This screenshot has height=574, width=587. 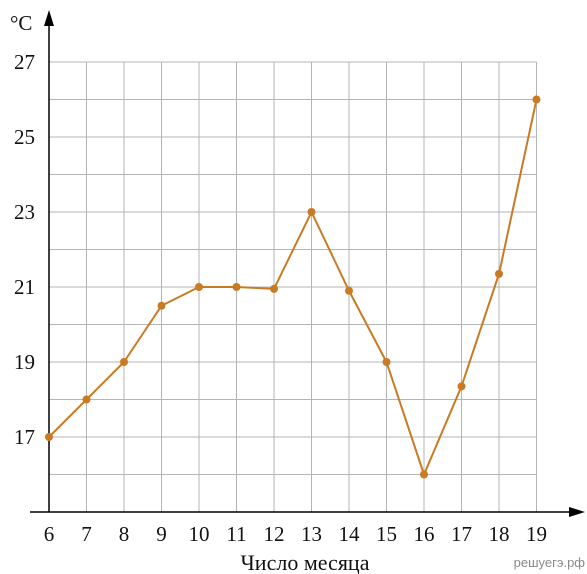 I want to click on watermark: решуегэ.рф, so click(x=550, y=562).